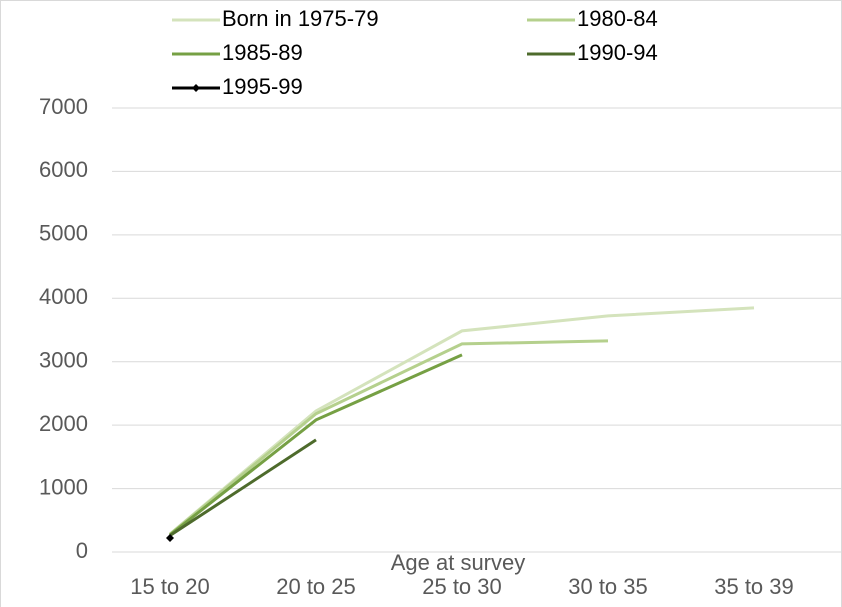 This screenshot has height=607, width=842. Describe the element at coordinates (458, 562) in the screenshot. I see `x-axis-title: Age at survey` at that location.